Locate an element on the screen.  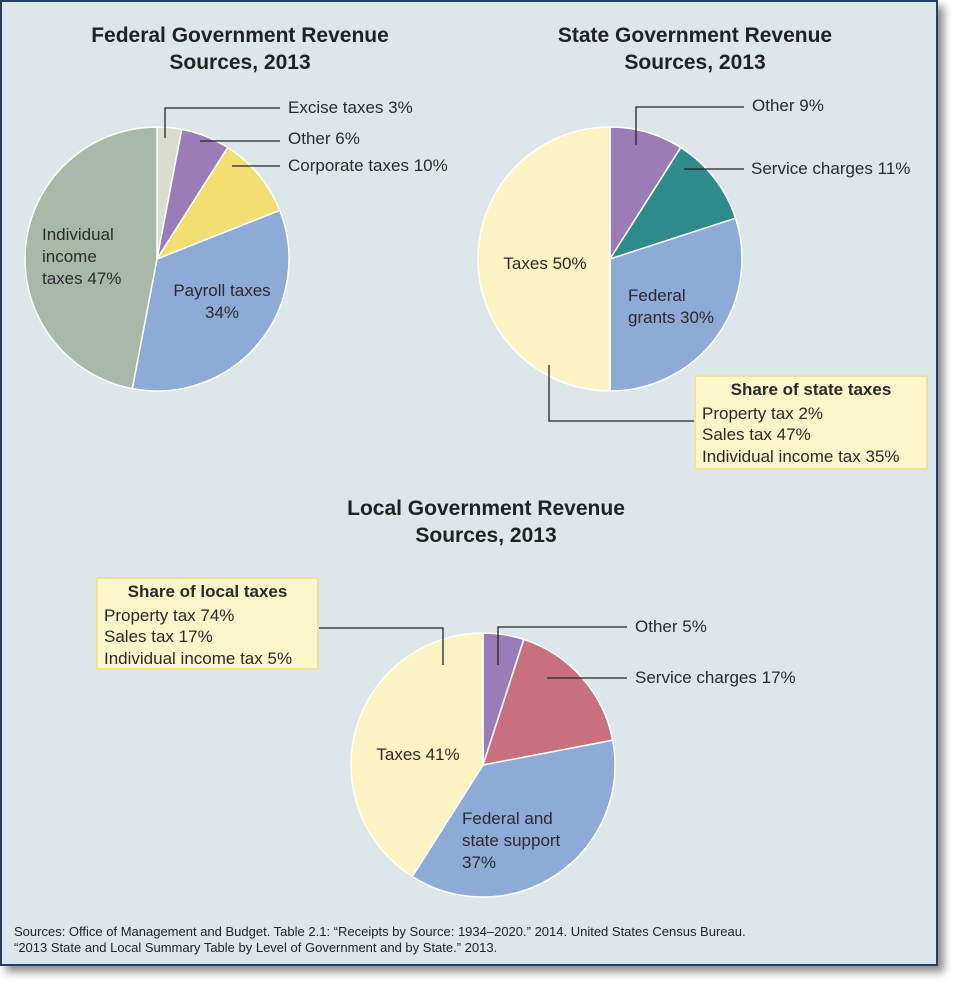
inset-row: Property tax 74% is located at coordinates (207, 616).